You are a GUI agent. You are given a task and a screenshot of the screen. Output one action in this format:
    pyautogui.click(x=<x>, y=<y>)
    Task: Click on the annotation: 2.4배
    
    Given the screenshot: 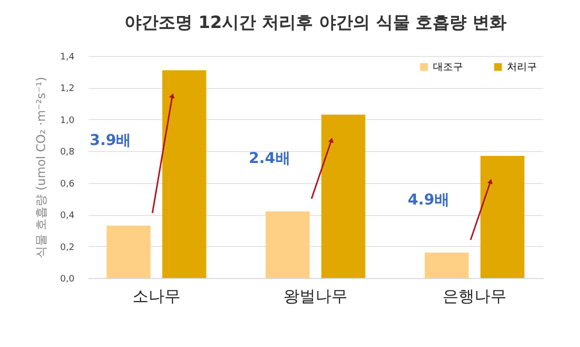 What is the action you would take?
    pyautogui.click(x=269, y=158)
    